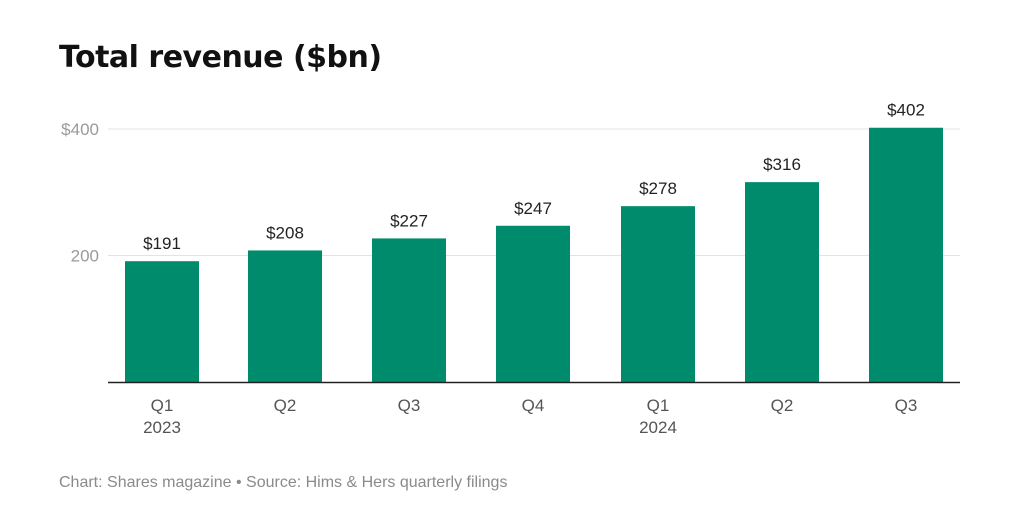 This screenshot has width=1024, height=530. What do you see at coordinates (220, 57) in the screenshot?
I see `chart-title: Total revenue ($bn)` at bounding box center [220, 57].